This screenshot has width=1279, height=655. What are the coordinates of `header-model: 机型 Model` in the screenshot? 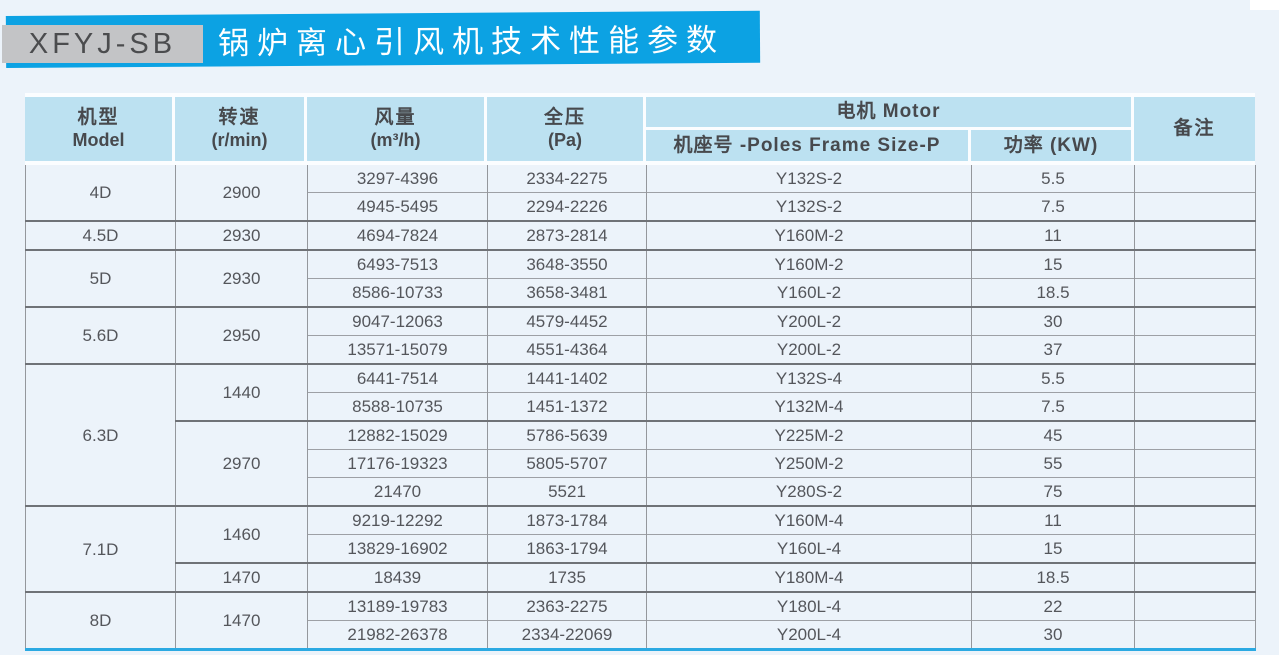 It's located at (98, 129).